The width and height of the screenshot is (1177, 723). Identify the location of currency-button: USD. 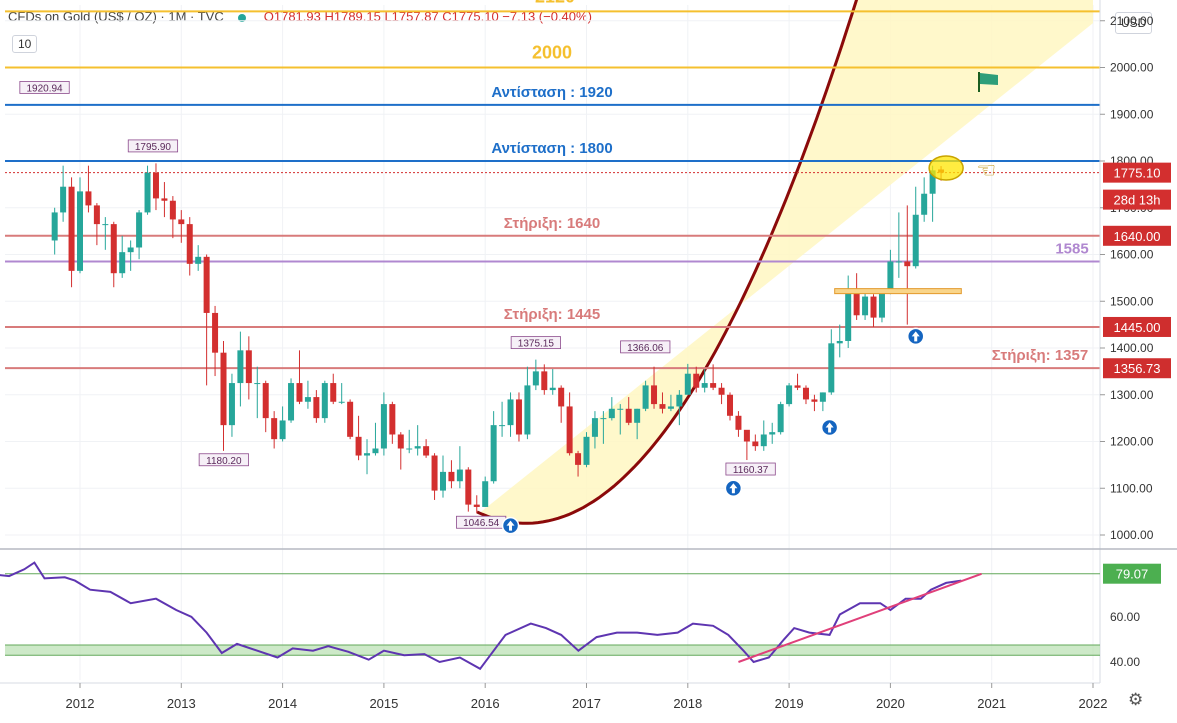
(1134, 23).